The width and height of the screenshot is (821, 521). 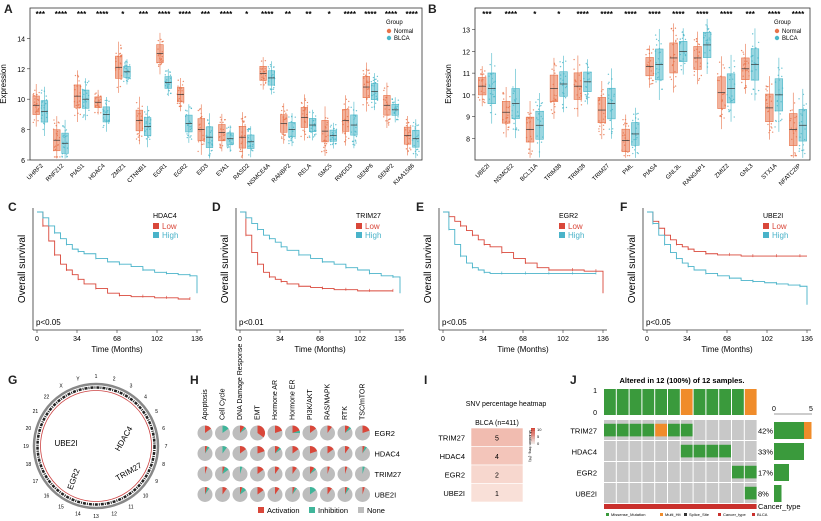 I want to click on top-axis-label: 1, so click(x=595, y=391).